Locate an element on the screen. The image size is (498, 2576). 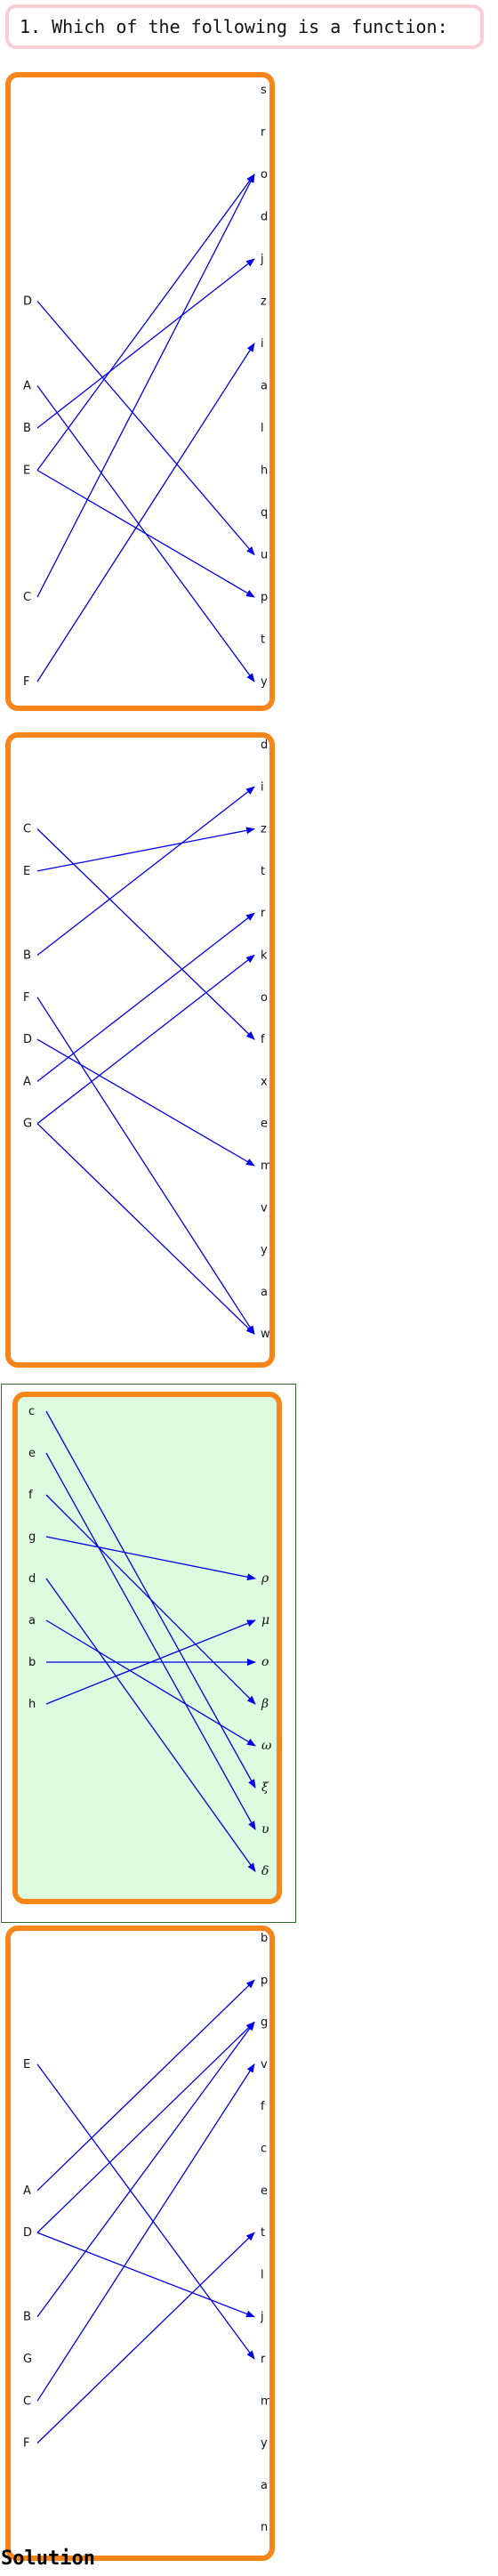
codomain-label: ρ is located at coordinates (265, 1578).